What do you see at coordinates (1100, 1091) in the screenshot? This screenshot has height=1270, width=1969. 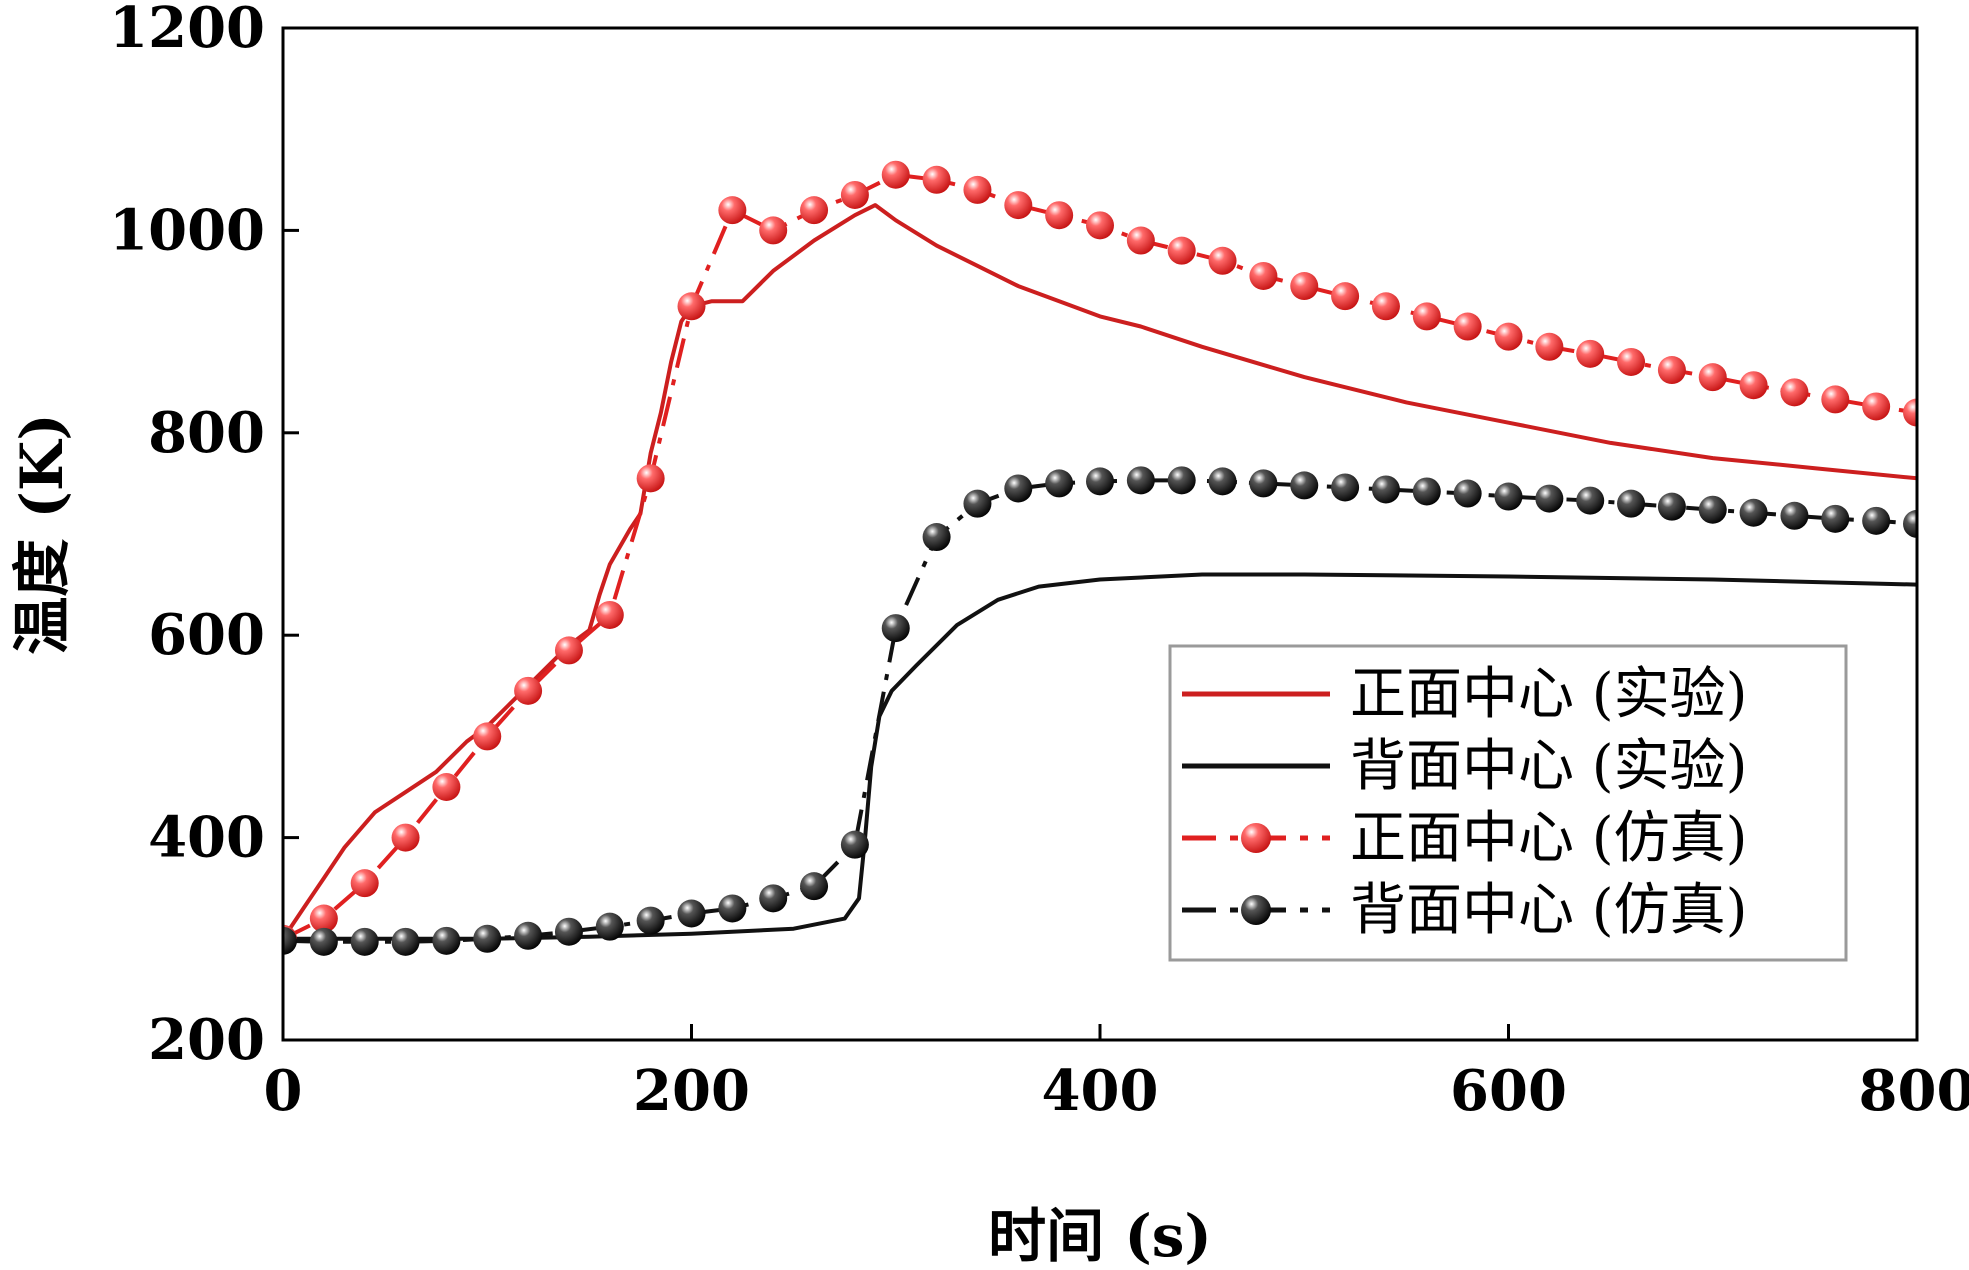 I see `x-tick-label: 400` at bounding box center [1100, 1091].